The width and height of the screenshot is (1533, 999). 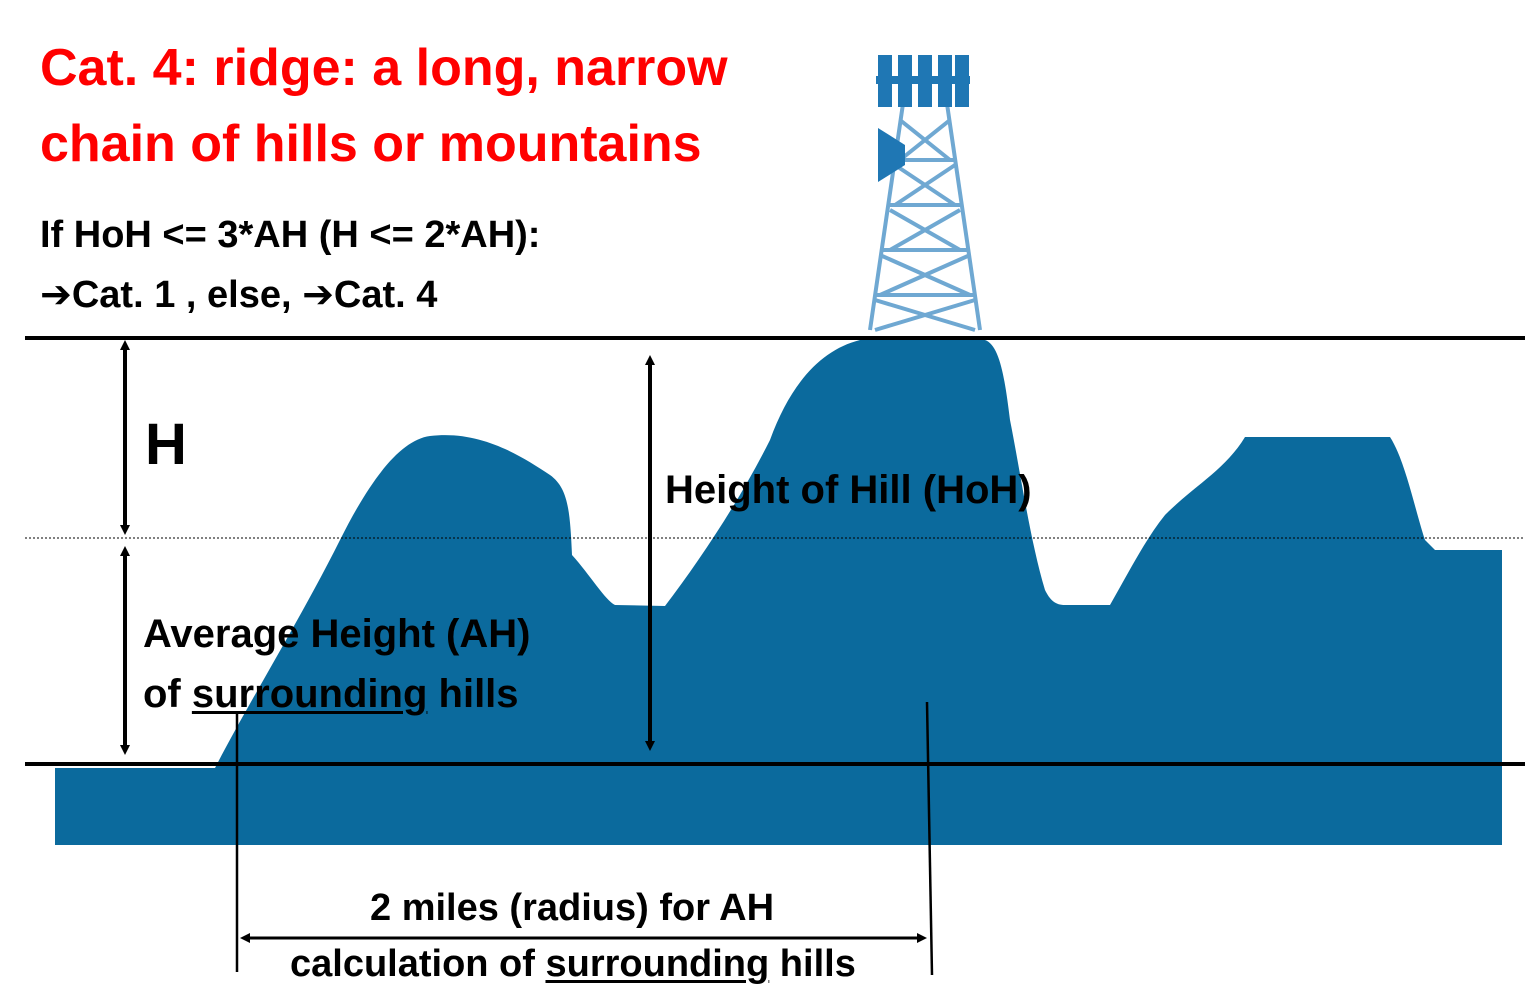 What do you see at coordinates (337, 634) in the screenshot?
I see `ah-label-line-1: Average Height (AH)` at bounding box center [337, 634].